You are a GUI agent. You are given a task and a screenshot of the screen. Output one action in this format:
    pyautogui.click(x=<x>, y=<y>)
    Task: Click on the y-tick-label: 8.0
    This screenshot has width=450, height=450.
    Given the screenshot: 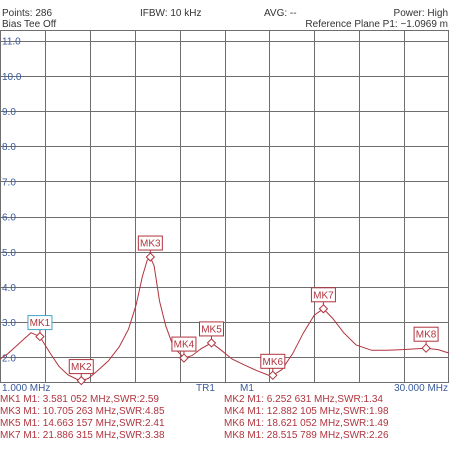 What is the action you would take?
    pyautogui.click(x=9, y=147)
    